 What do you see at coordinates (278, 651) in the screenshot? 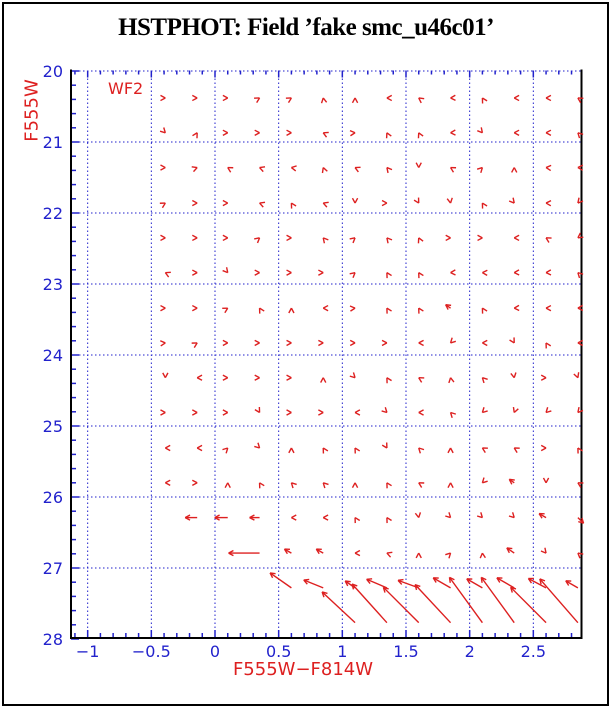
I see `x-tick-label: 0.5` at bounding box center [278, 651].